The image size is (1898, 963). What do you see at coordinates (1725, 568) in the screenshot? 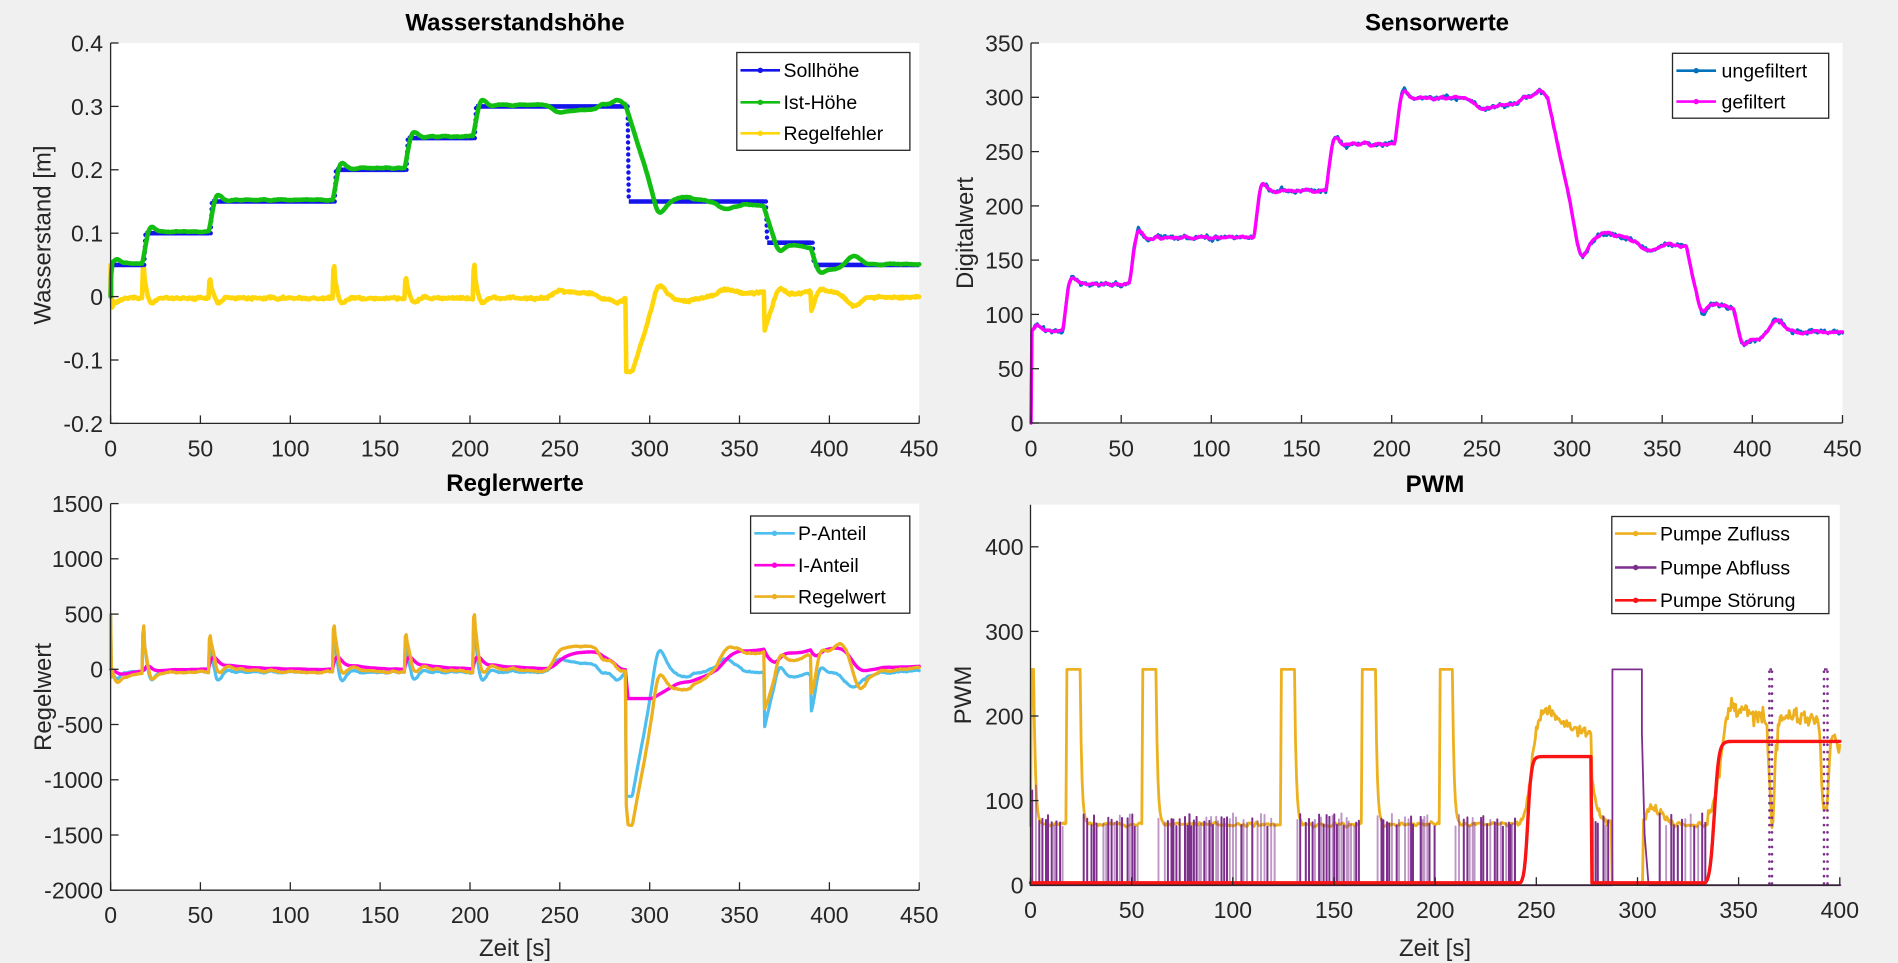
I see `svg-text: Pumpe Abfluss` at bounding box center [1725, 568].